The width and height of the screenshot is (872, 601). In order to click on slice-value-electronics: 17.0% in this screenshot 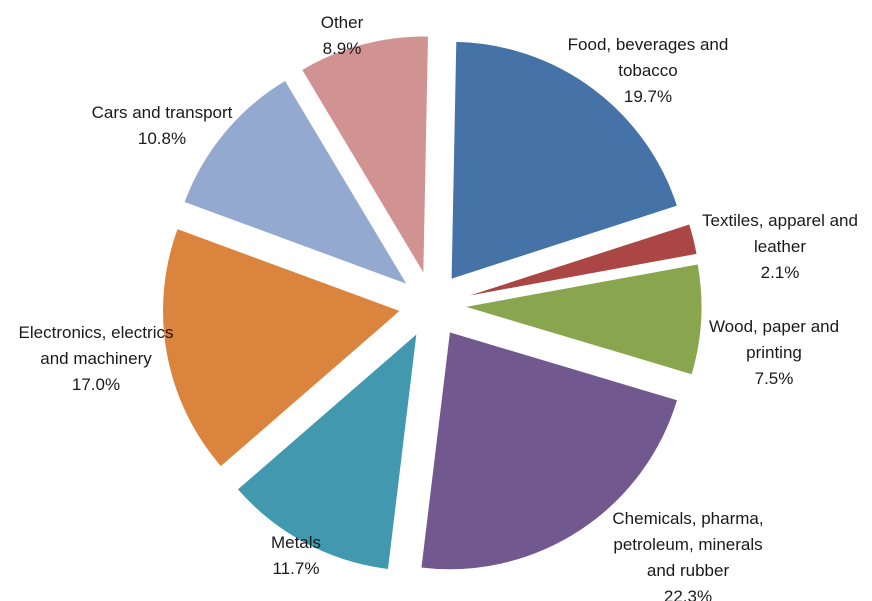, I will do `click(96, 384)`.